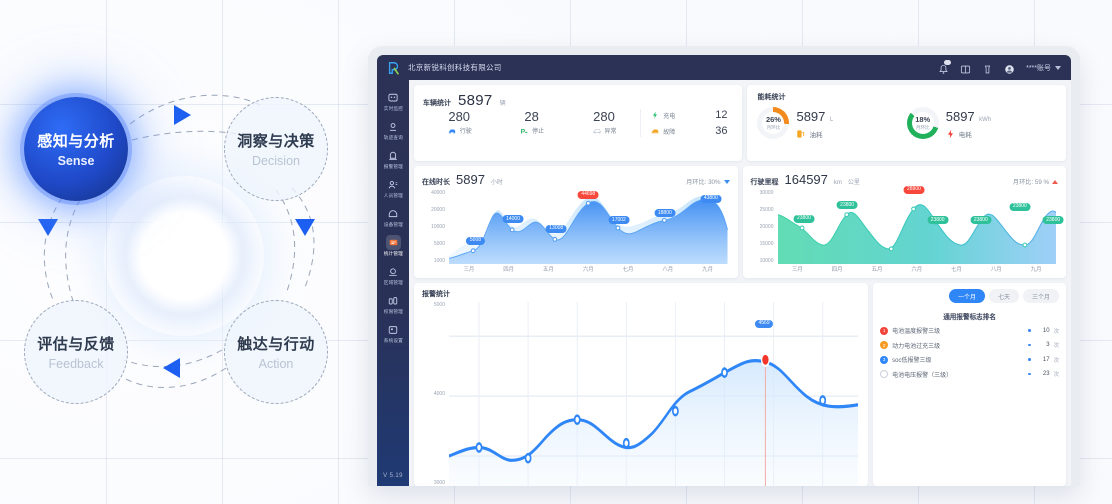 The width and height of the screenshot is (1112, 504). Describe the element at coordinates (76, 141) in the screenshot. I see `node-sense-cn: 感知与分析` at that location.